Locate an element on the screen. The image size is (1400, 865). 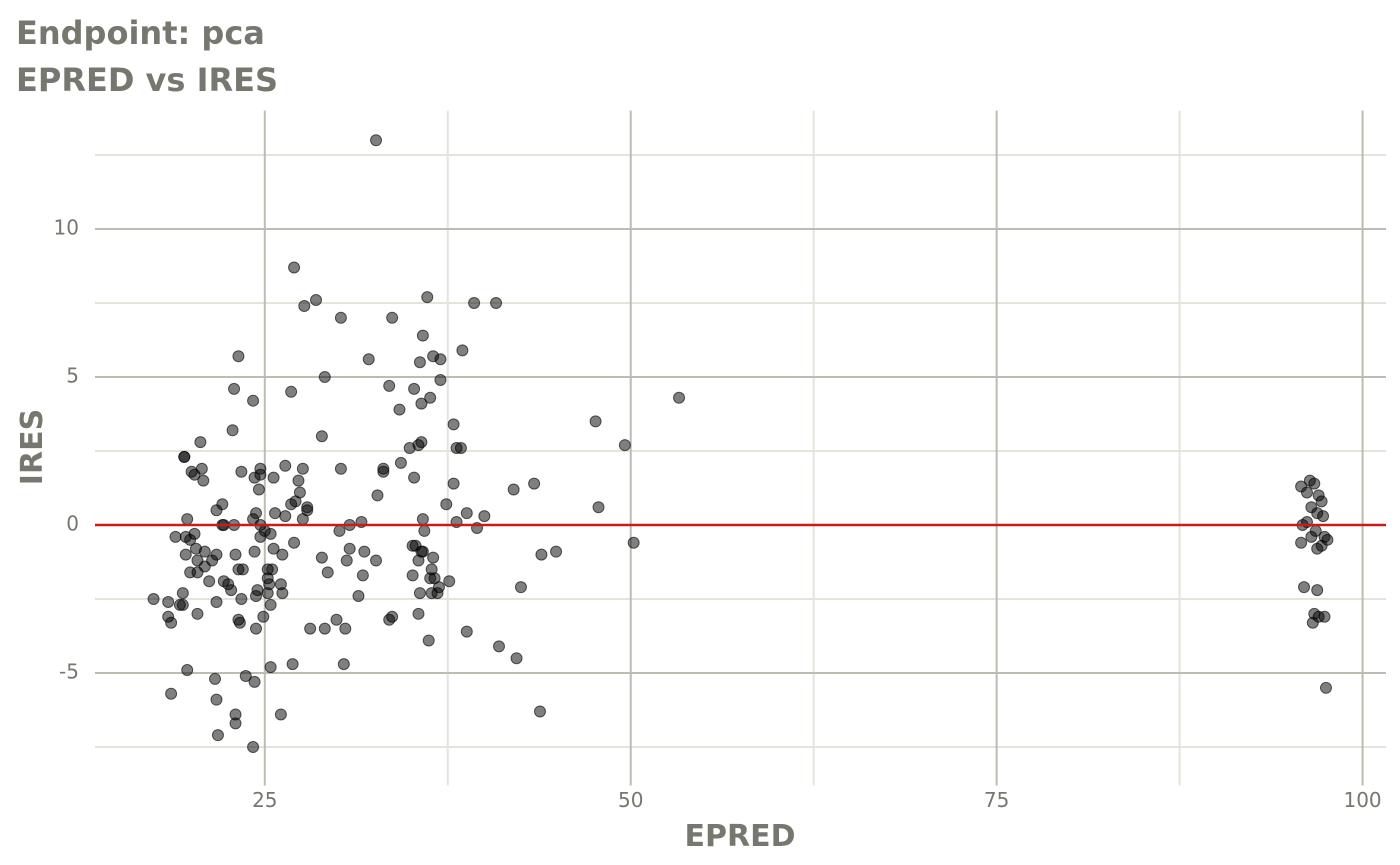
x-tick-label: 25 is located at coordinates (264, 800).